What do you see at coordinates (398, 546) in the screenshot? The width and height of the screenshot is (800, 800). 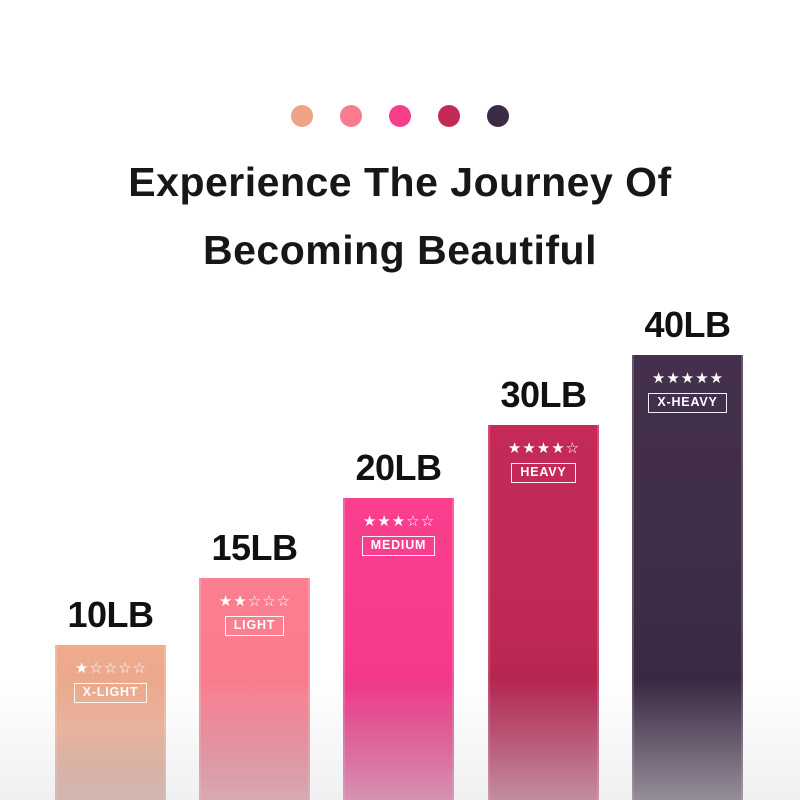 I see `bar-medium-badge: MEDIUM` at bounding box center [398, 546].